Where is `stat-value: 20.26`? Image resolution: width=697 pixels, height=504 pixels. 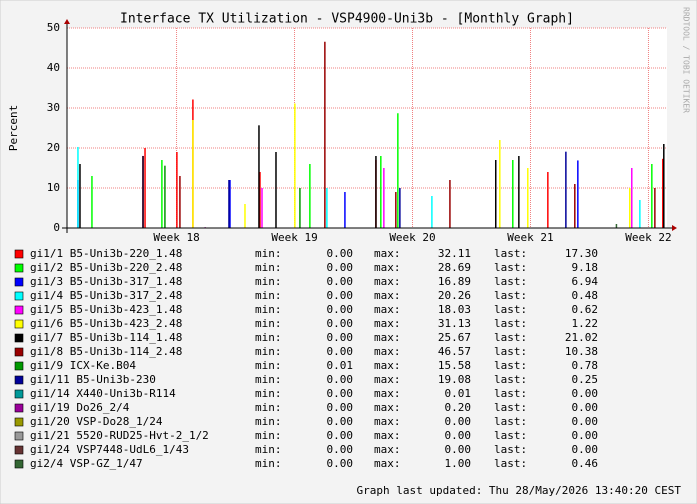
stat-value: 20.26 is located at coordinates (454, 295).